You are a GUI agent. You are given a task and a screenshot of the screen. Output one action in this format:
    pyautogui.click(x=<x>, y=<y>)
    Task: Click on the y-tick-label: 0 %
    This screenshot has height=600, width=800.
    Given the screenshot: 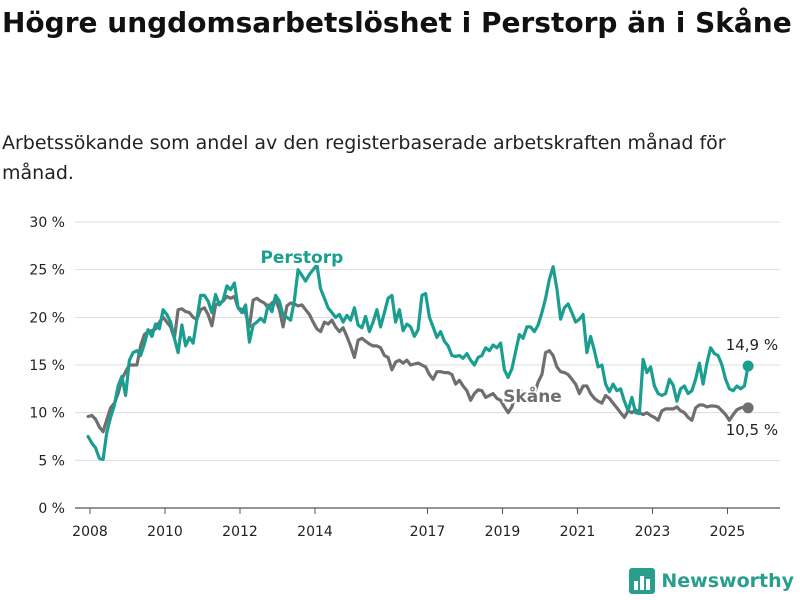 What is the action you would take?
    pyautogui.click(x=51, y=509)
    